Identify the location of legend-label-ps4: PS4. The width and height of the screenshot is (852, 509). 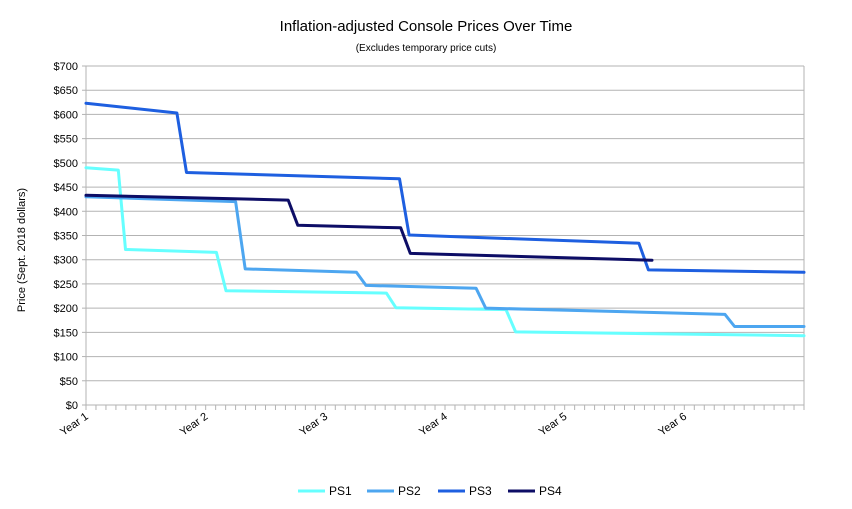
(550, 491).